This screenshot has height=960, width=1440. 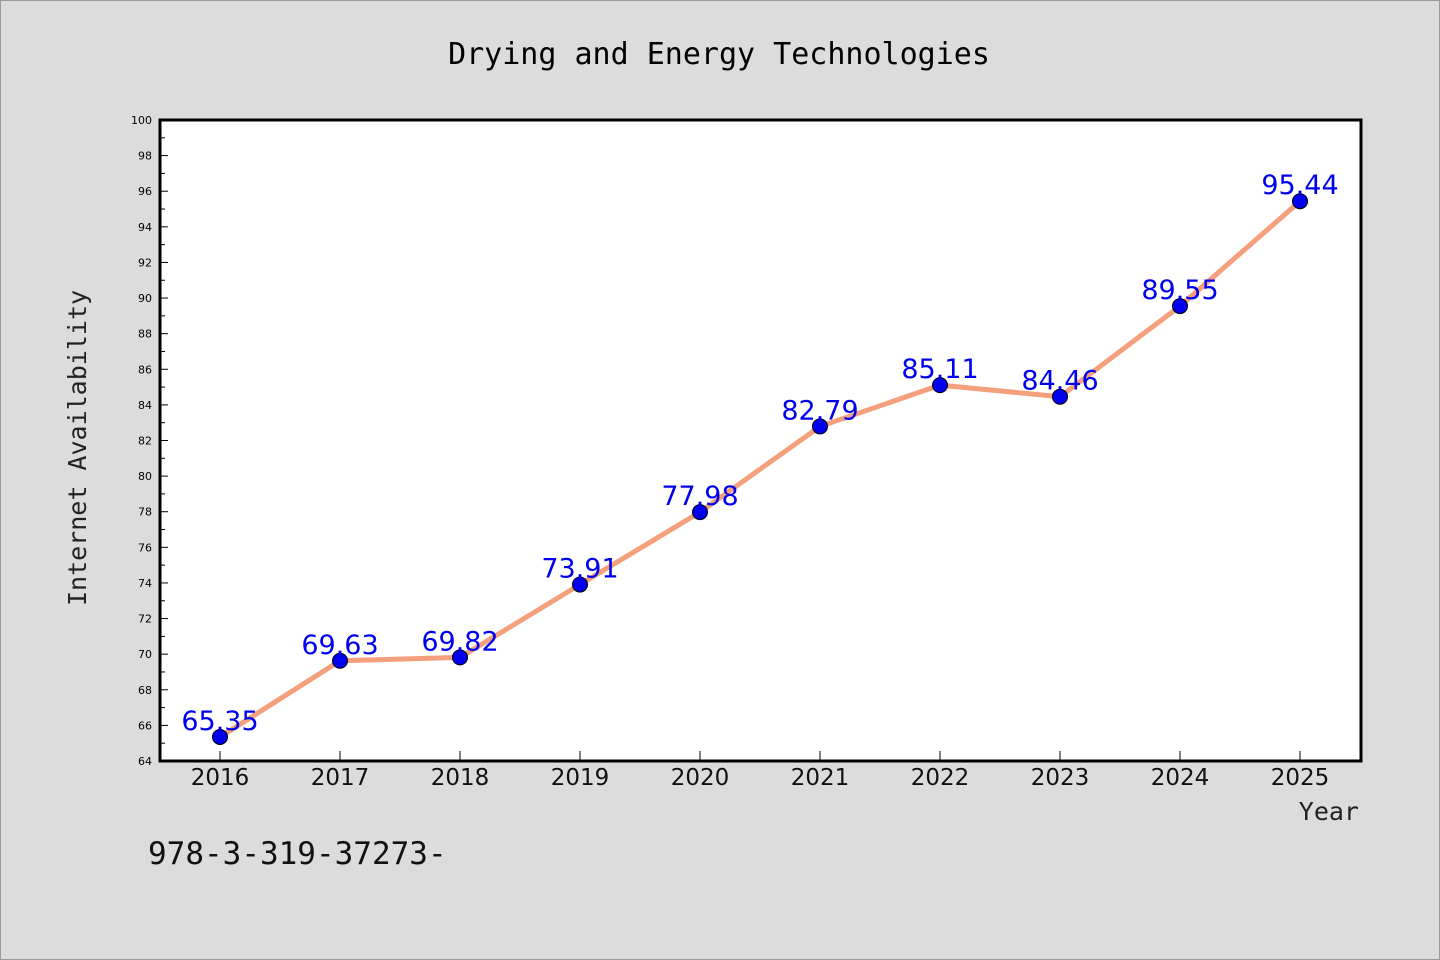 I want to click on y-tick-label: 66, so click(x=145, y=725).